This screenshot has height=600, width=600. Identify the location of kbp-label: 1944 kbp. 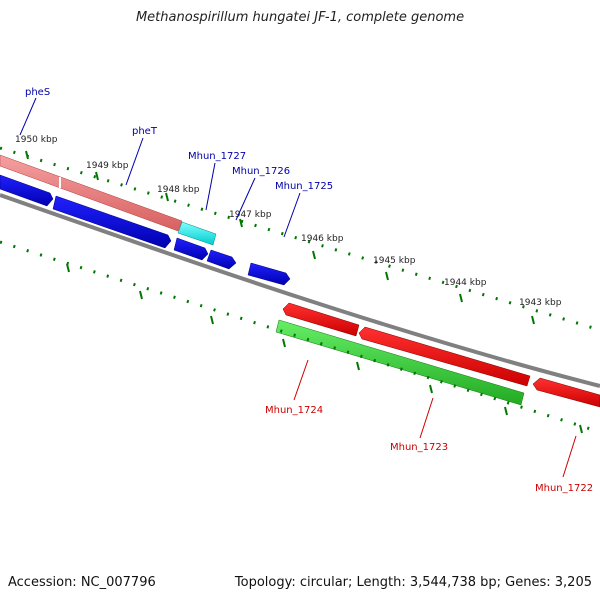
(465, 283).